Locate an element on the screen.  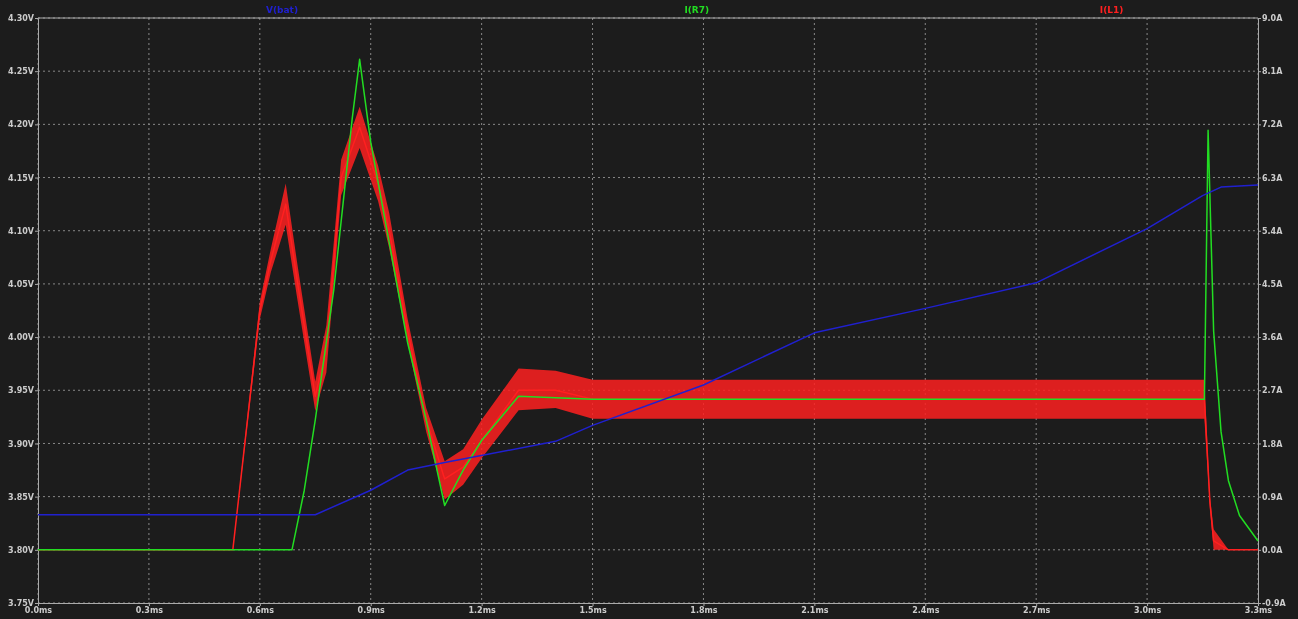
y2-tick-label: 5.4A is located at coordinates (1273, 231).